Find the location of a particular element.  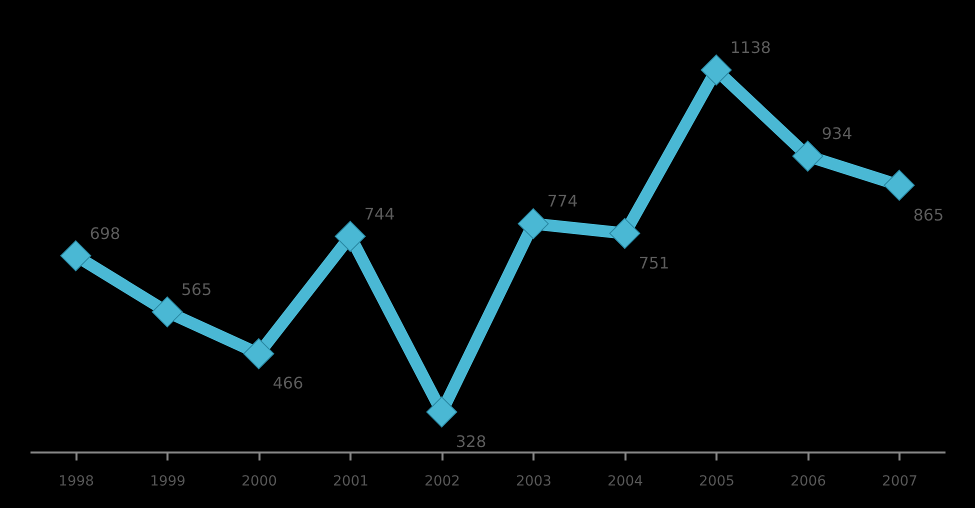

x-tick-label: 1999 is located at coordinates (168, 482).